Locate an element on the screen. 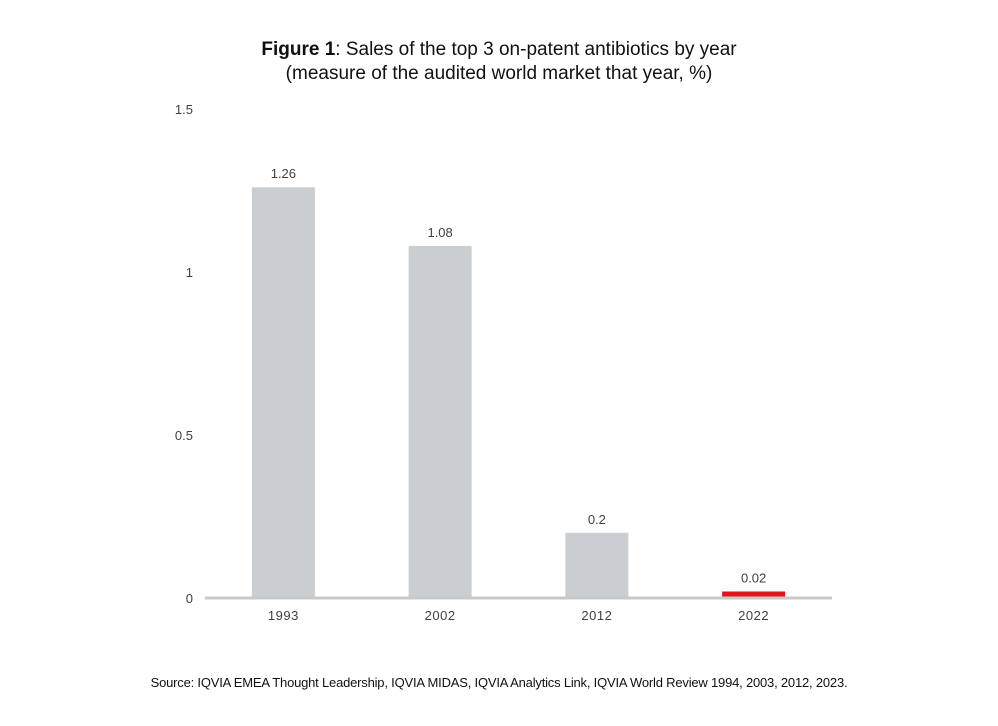  x-tick-label: 1993 is located at coordinates (283, 615).